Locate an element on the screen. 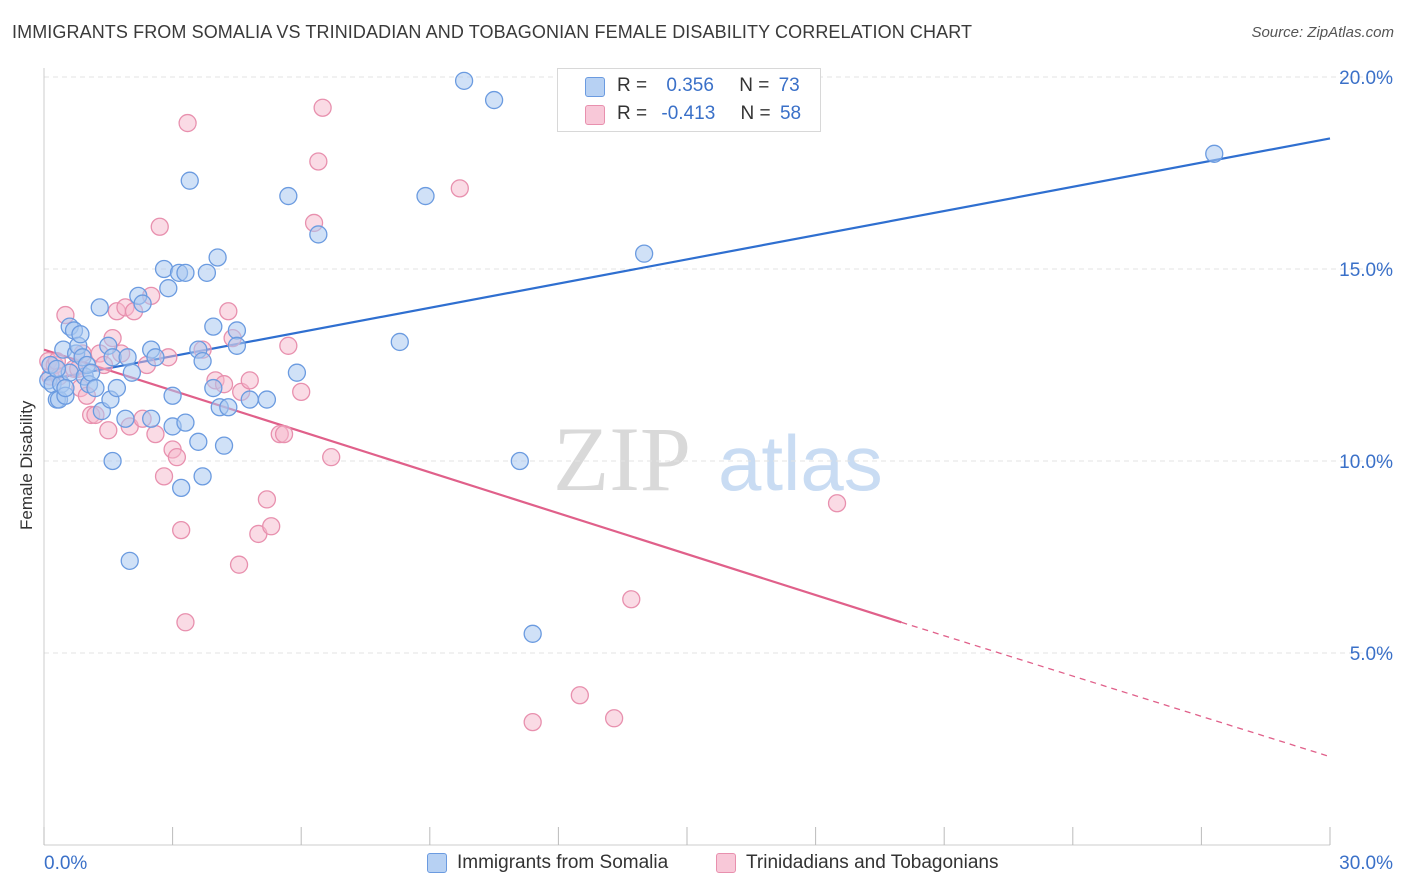 The width and height of the screenshot is (1406, 892). x-tick-label: 0.0% is located at coordinates (65, 863).